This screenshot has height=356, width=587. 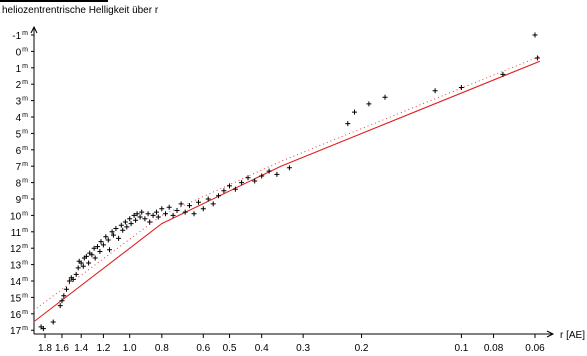 What do you see at coordinates (22, 167) in the screenshot?
I see `y-tick-label: 7m` at bounding box center [22, 167].